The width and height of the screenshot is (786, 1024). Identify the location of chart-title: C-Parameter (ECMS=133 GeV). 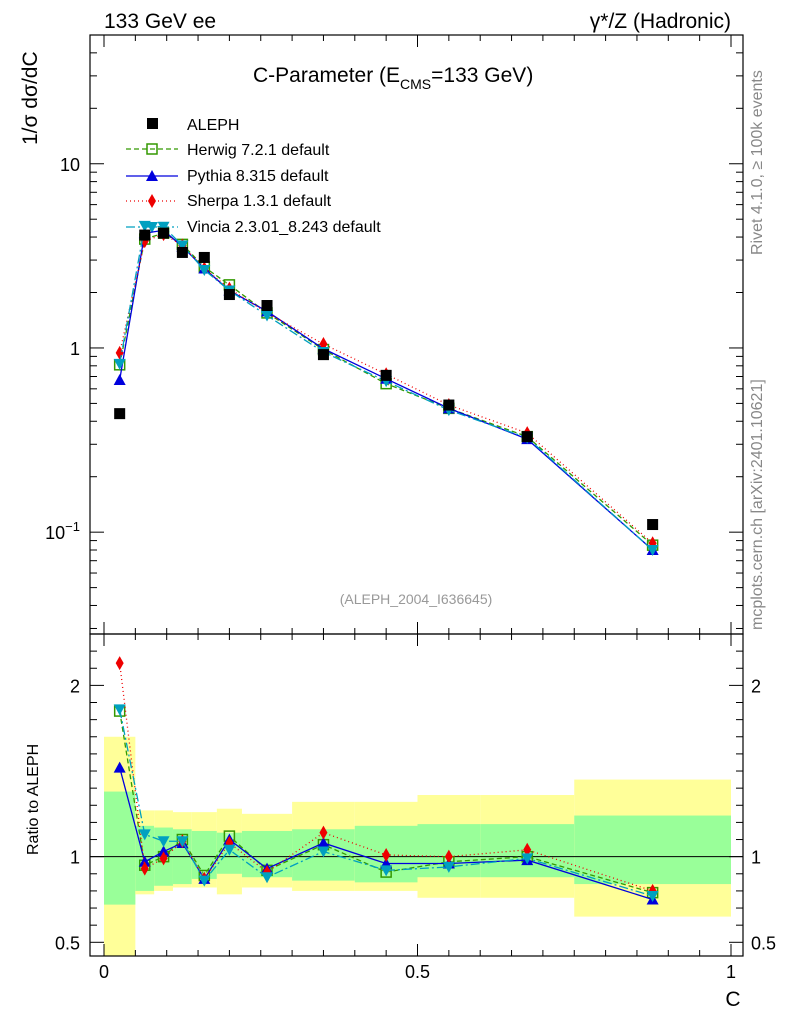
(393, 78).